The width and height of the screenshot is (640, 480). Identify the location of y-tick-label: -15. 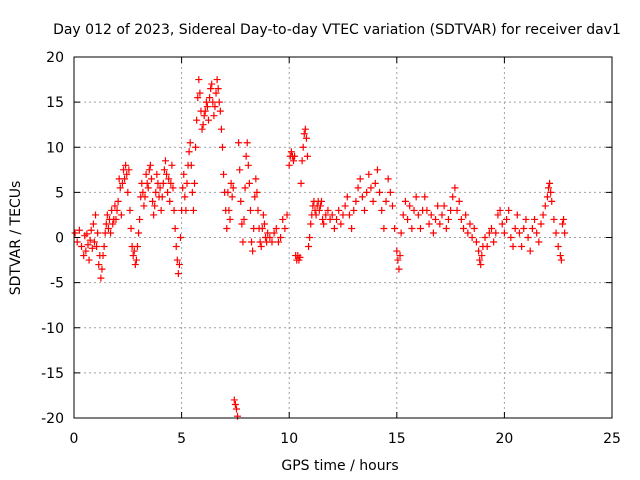
(52, 374).